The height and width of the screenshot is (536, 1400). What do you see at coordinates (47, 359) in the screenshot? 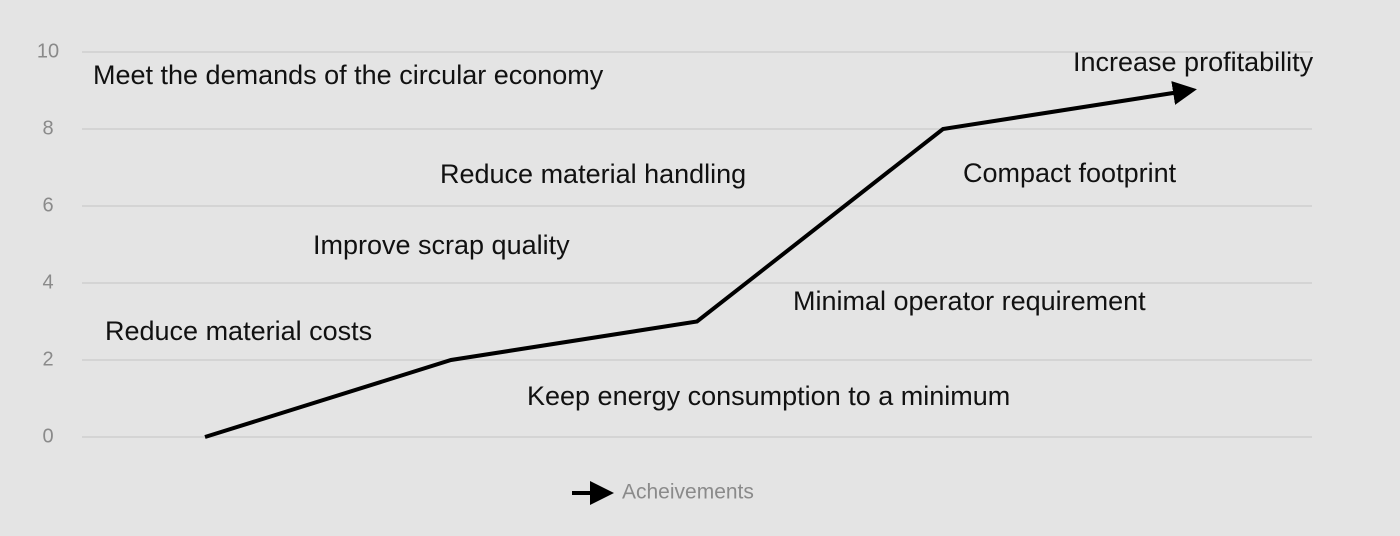
I see `y-tick-label: 2` at bounding box center [47, 359].